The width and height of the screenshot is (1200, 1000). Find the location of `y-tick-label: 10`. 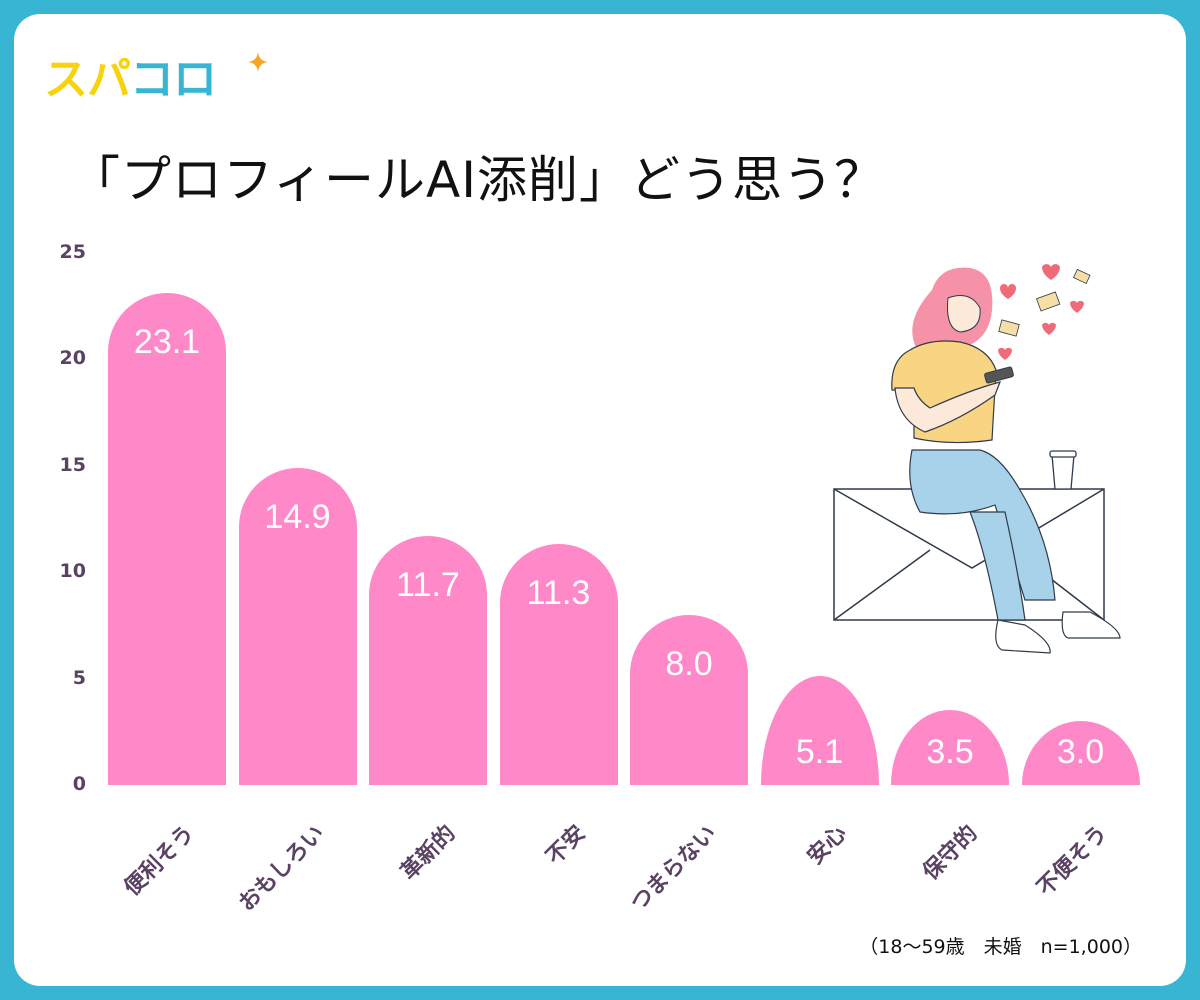

y-tick-label: 10 is located at coordinates (72, 571).